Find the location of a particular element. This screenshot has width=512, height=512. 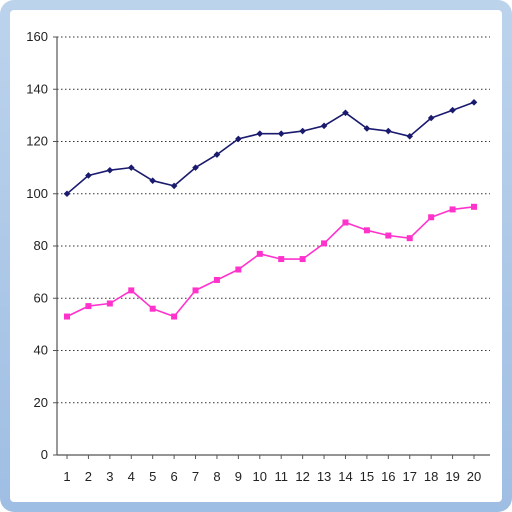

y-tick-label: 160 is located at coordinates (37, 36).